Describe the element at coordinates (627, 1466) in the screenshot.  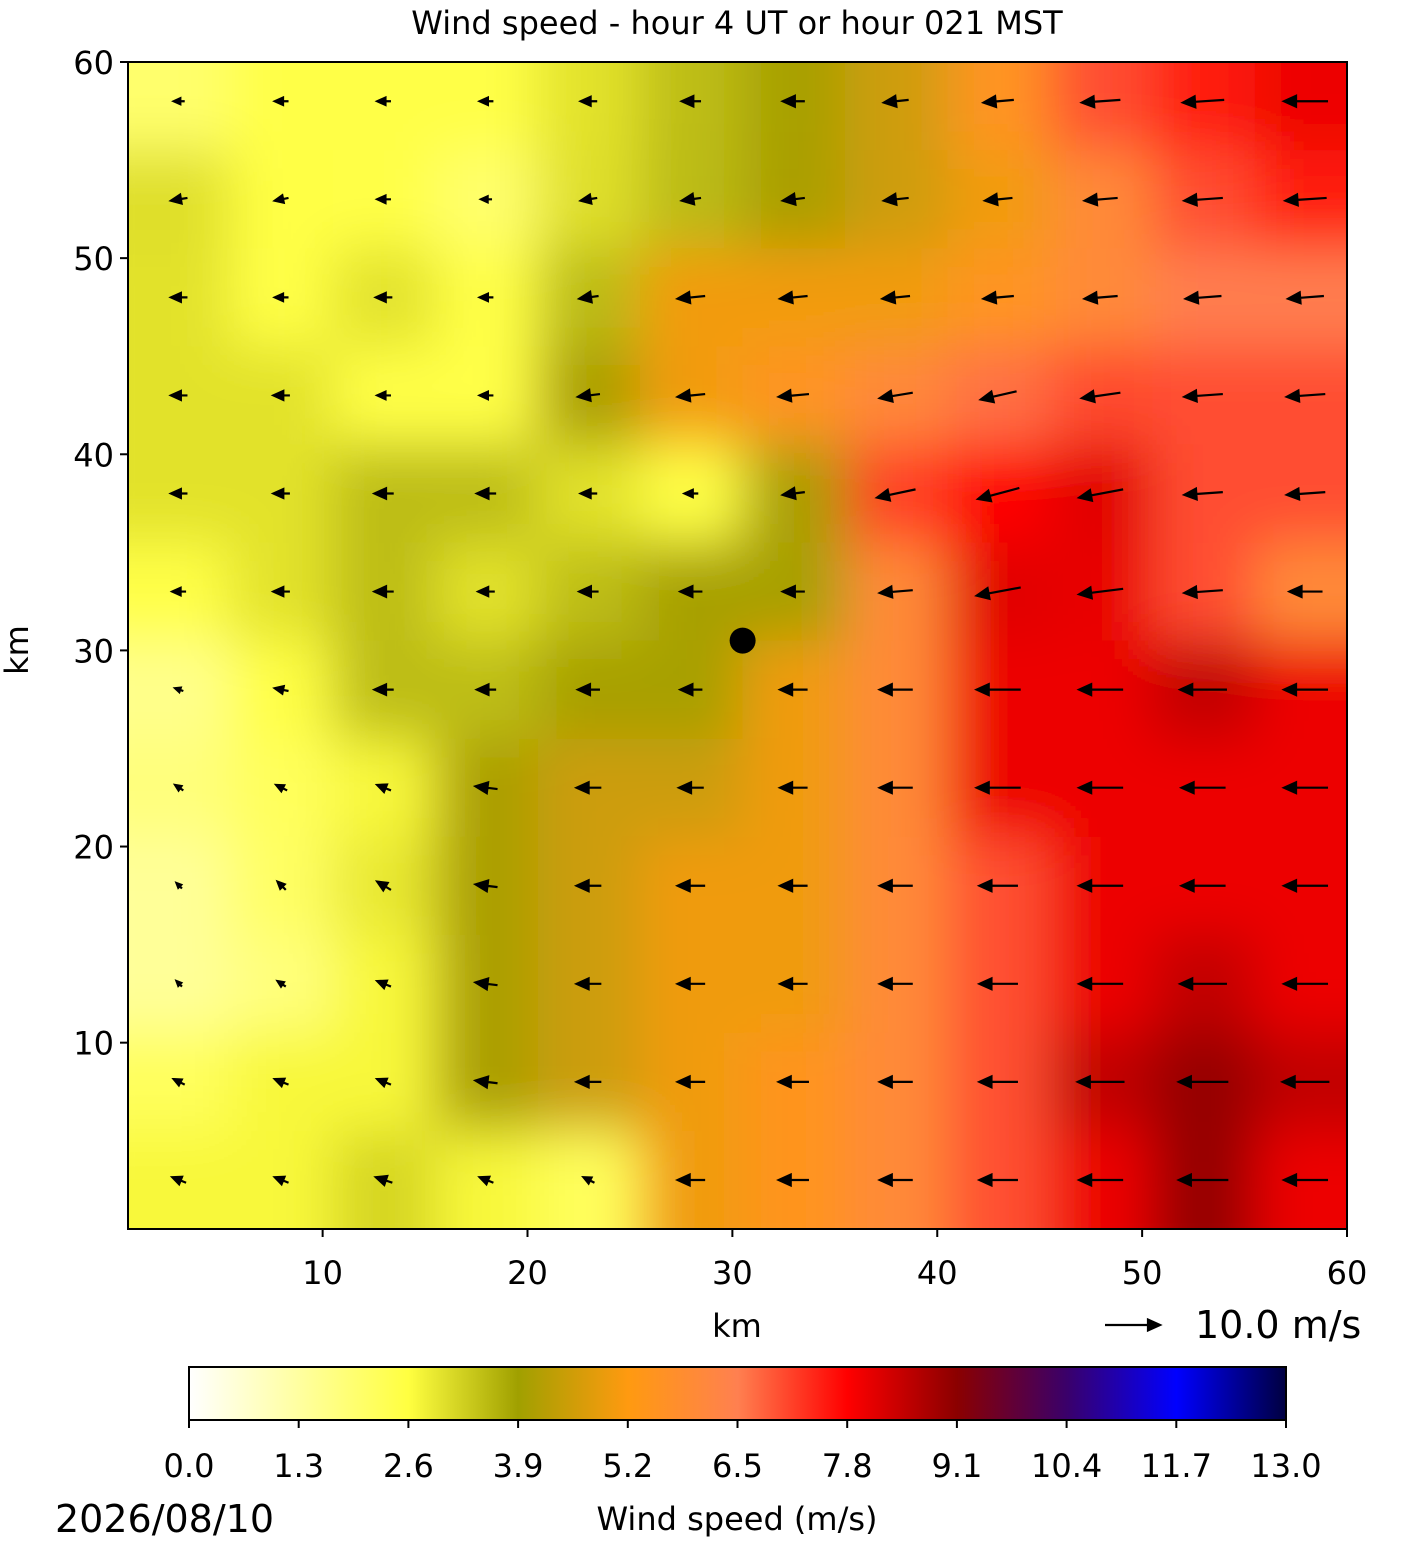
I see `colorbar-tick-label: 5.2` at that location.